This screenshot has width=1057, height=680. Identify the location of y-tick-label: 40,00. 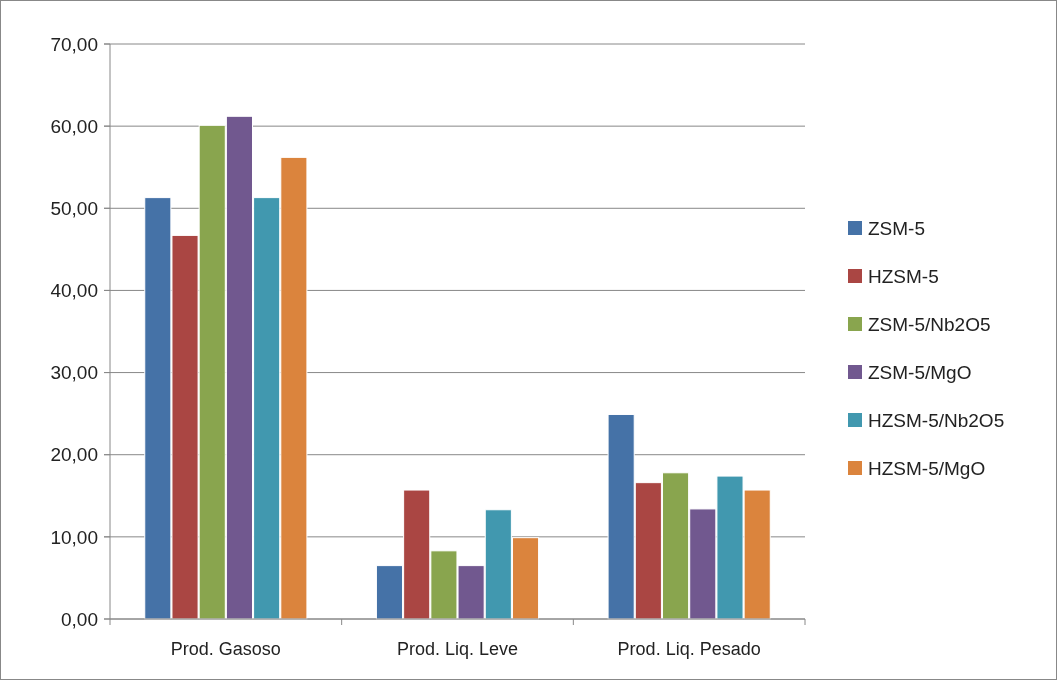
(74, 291).